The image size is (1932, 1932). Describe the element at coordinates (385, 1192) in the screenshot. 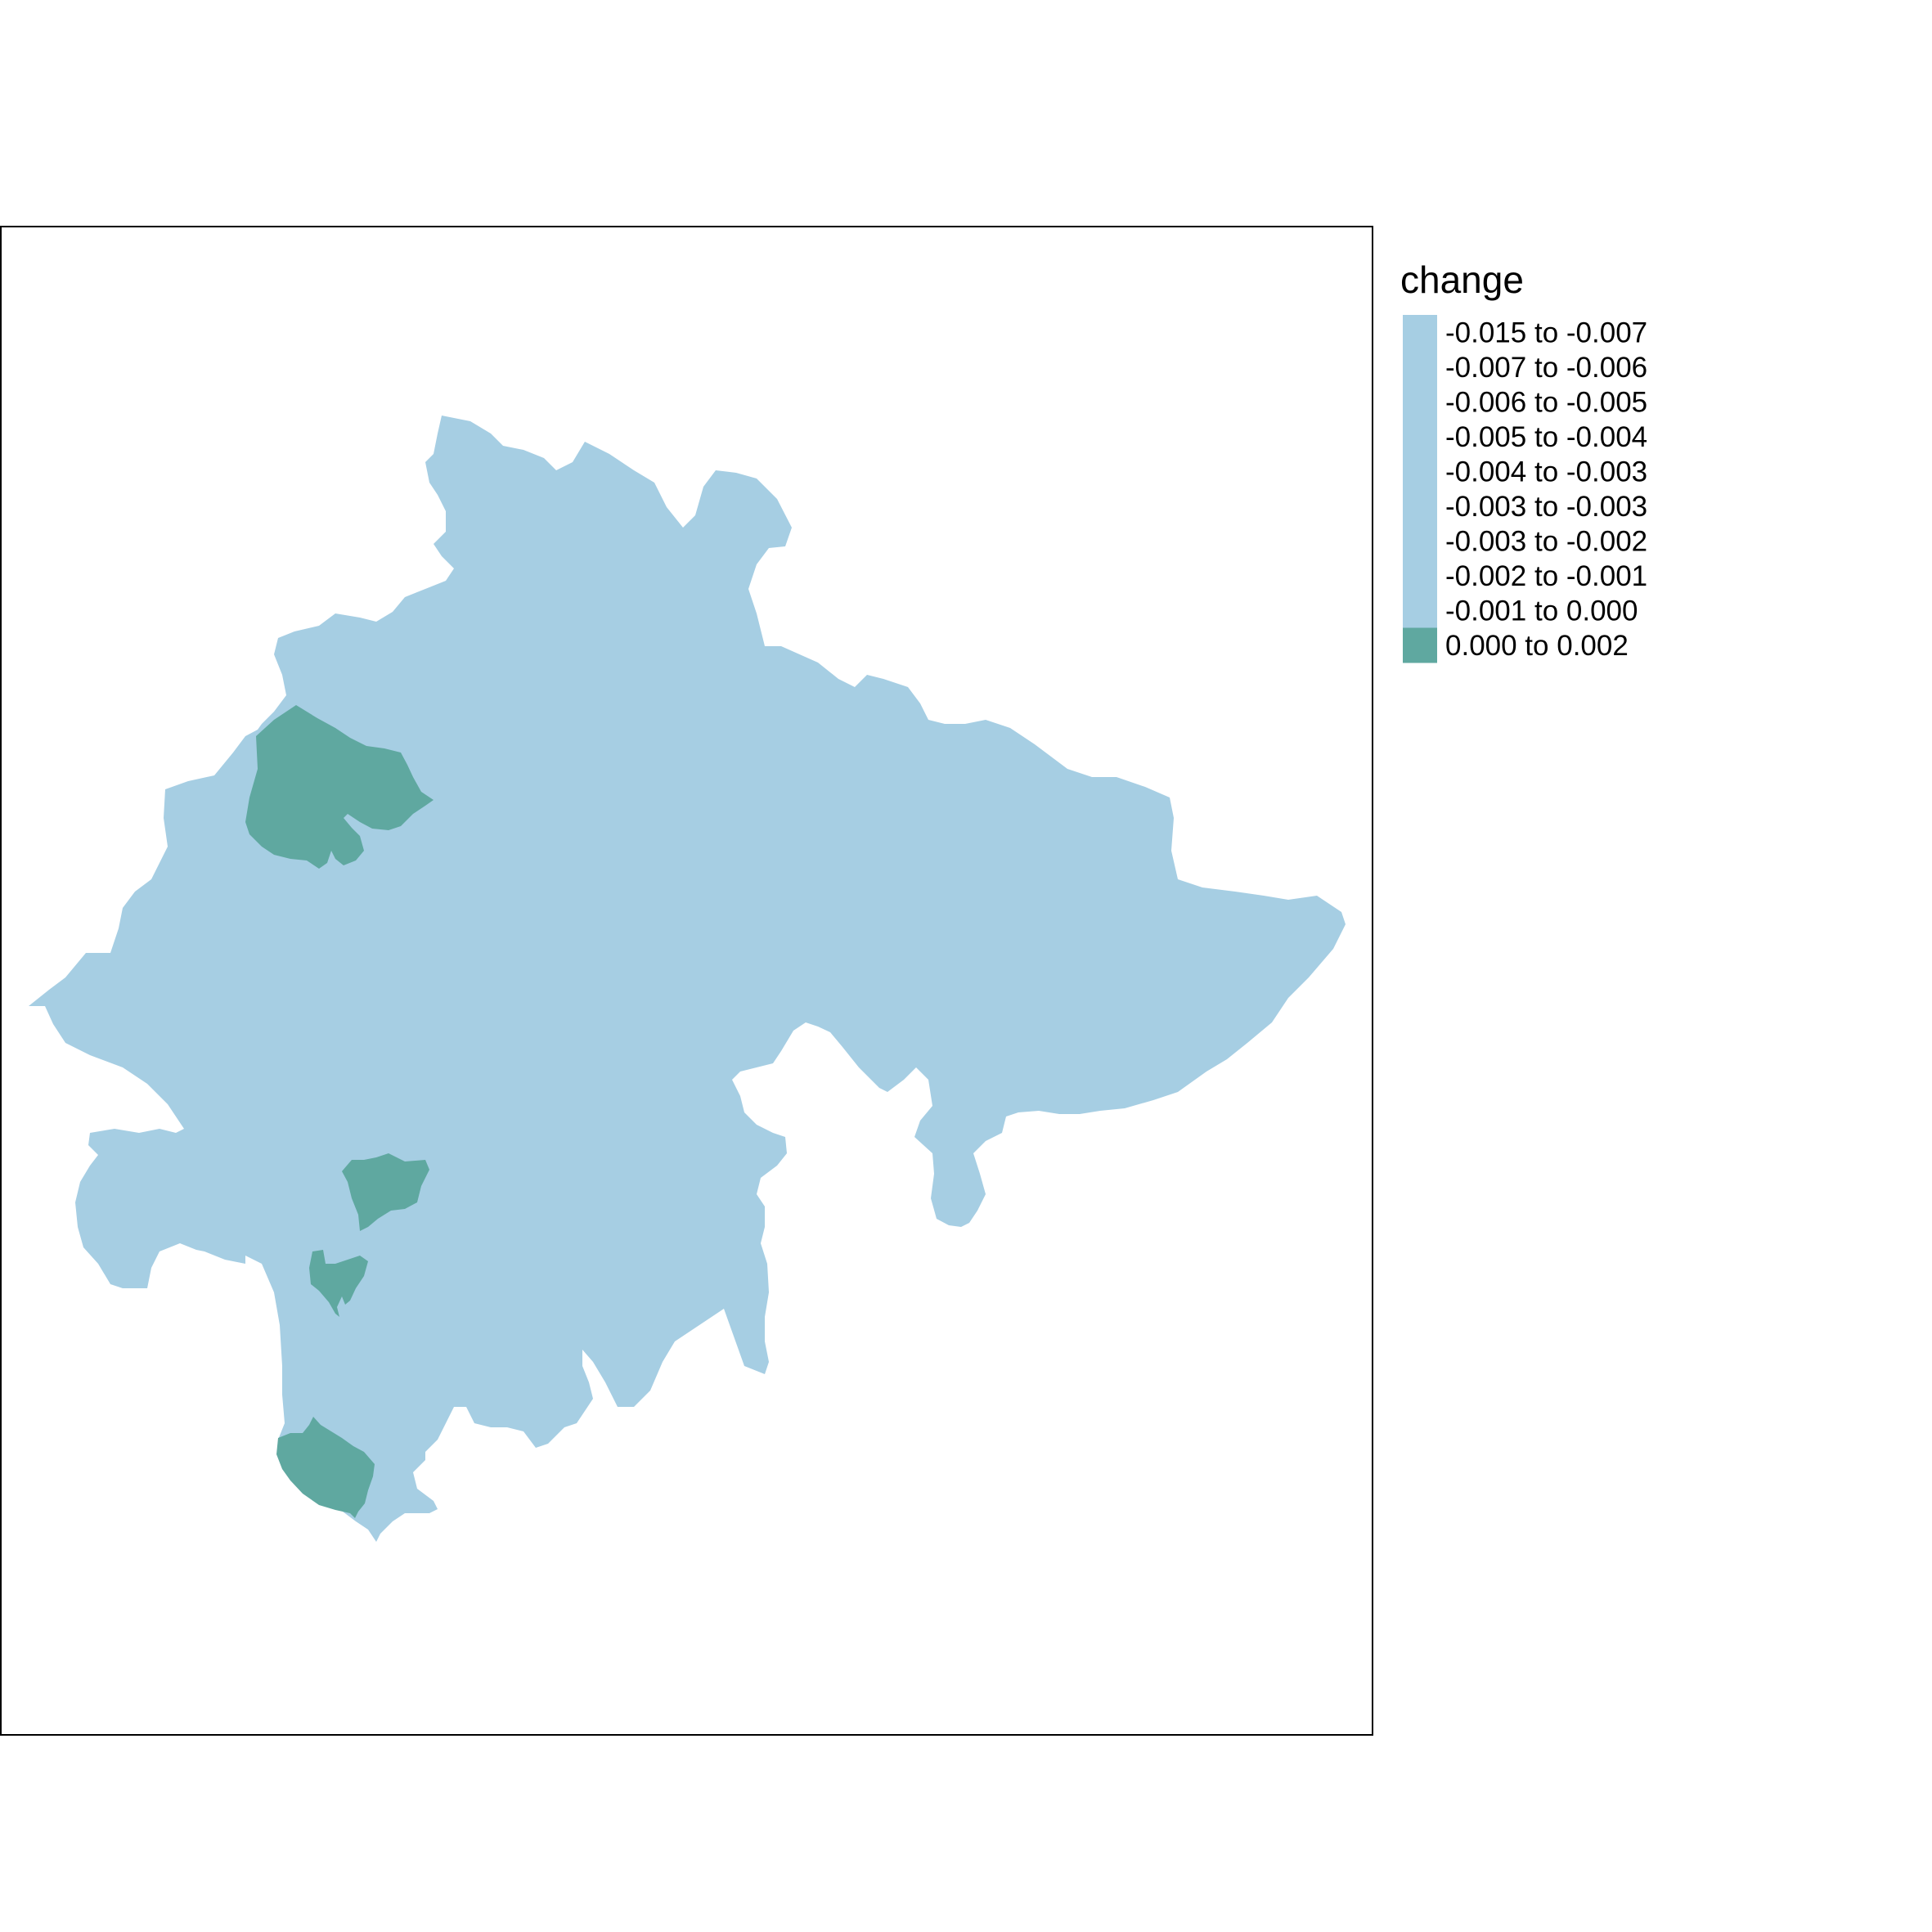

I see `region-positive-central` at that location.